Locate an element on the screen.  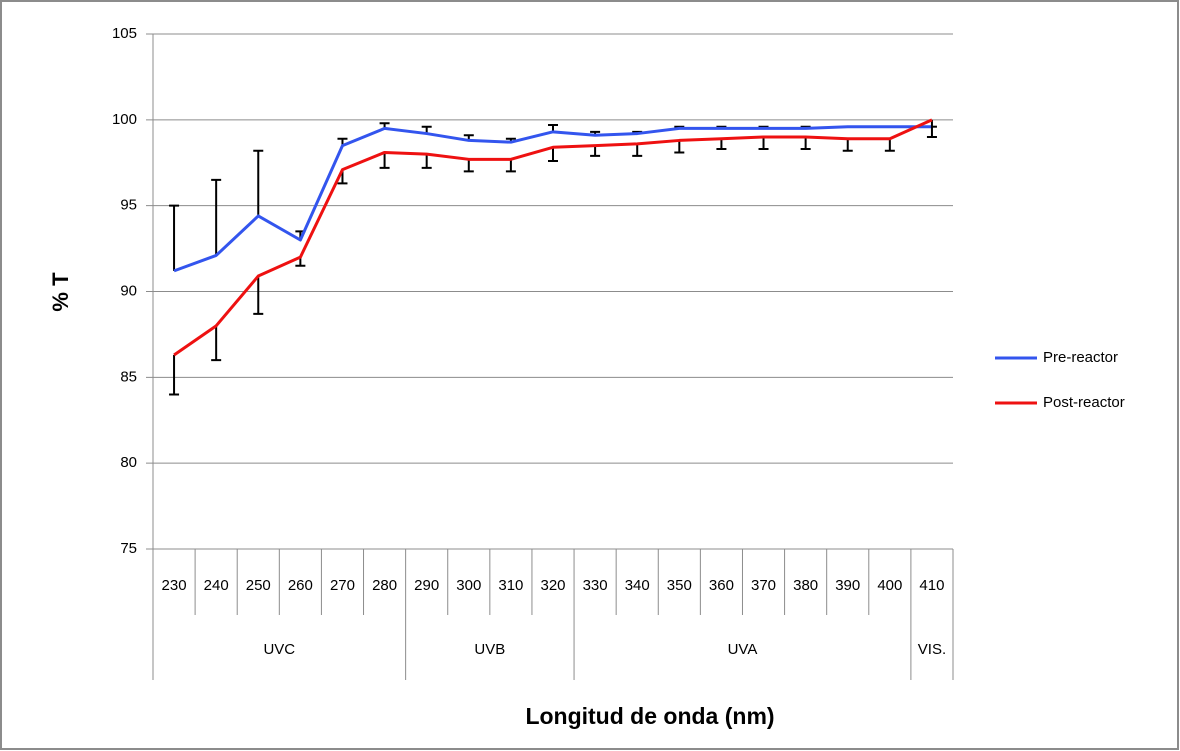
x-tick-label: 410 is located at coordinates (931, 585).